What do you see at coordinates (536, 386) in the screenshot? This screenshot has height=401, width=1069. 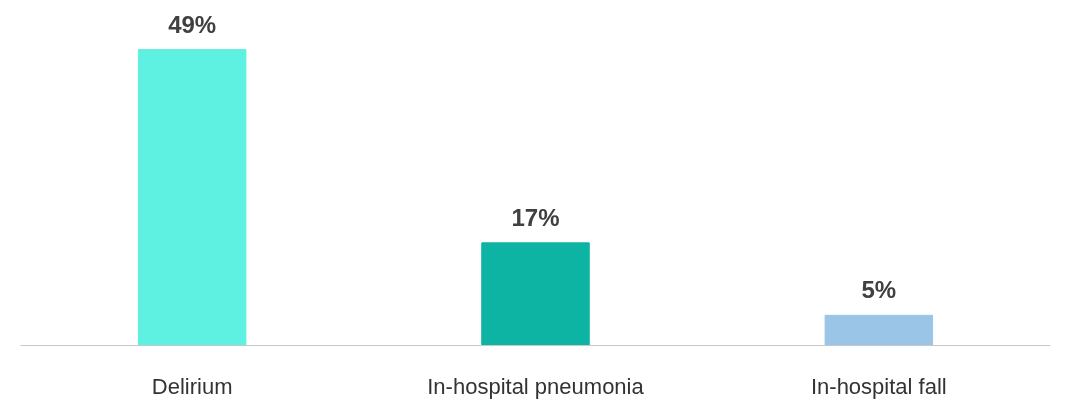 I see `x-tick-label: In-hospital pneumonia` at bounding box center [536, 386].